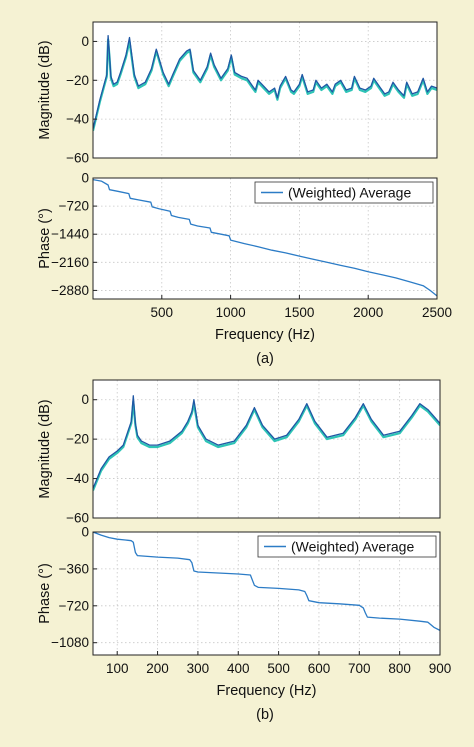 The width and height of the screenshot is (474, 747). Describe the element at coordinates (265, 715) in the screenshot. I see `caption-b: (b)` at that location.